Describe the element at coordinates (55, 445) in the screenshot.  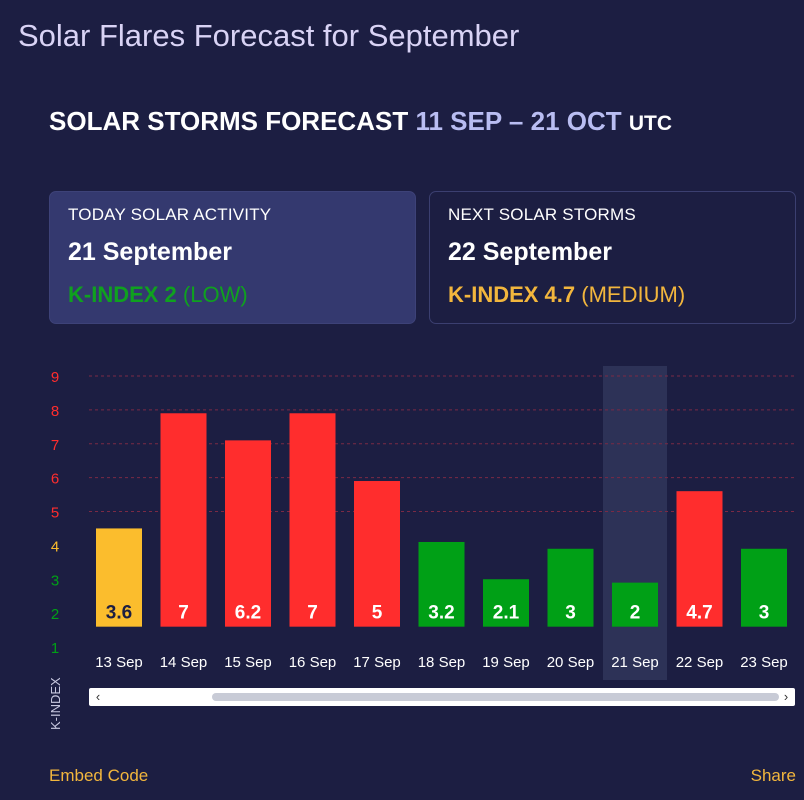
I see `y-tick-label: 7` at that location.